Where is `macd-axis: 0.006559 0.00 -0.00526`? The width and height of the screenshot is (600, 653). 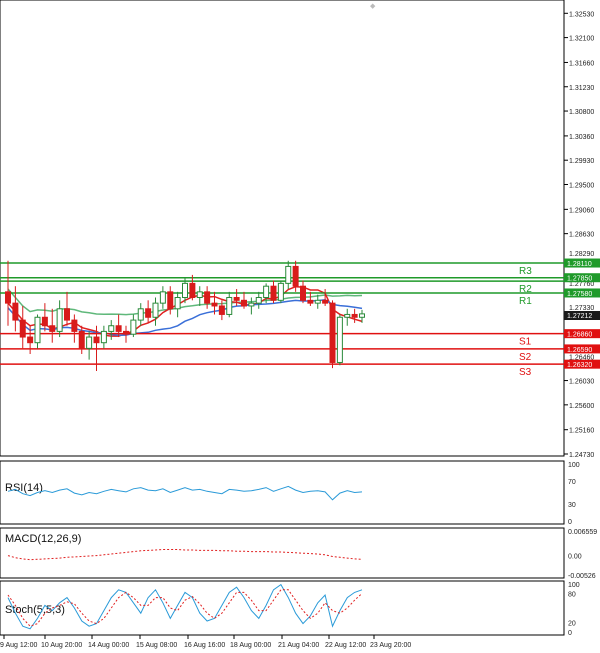
macd-axis: 0.006559 0.00 -0.00526 is located at coordinates (582, 554).